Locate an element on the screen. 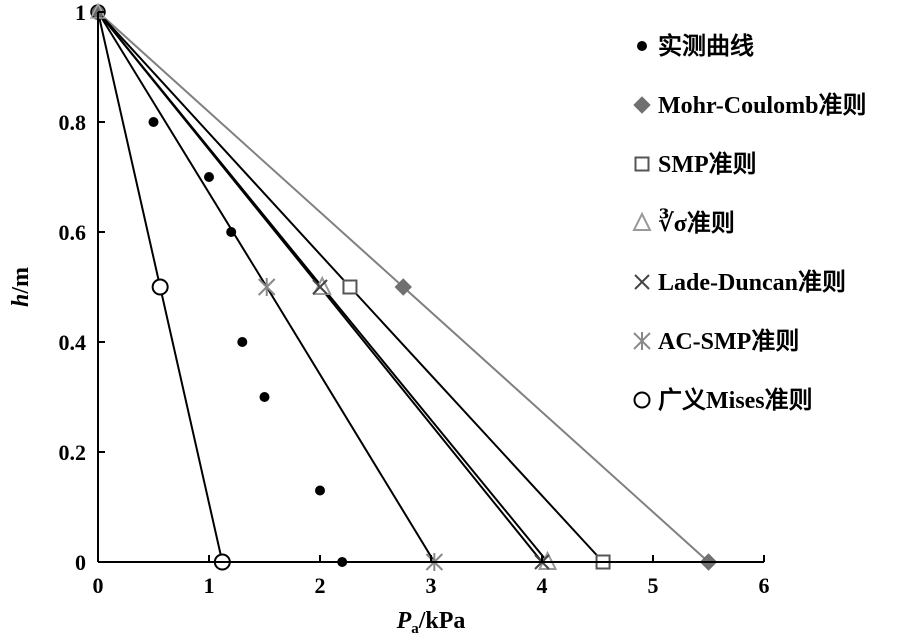 The height and width of the screenshot is (641, 904). legend-label: AC-SMP准则 is located at coordinates (728, 341).